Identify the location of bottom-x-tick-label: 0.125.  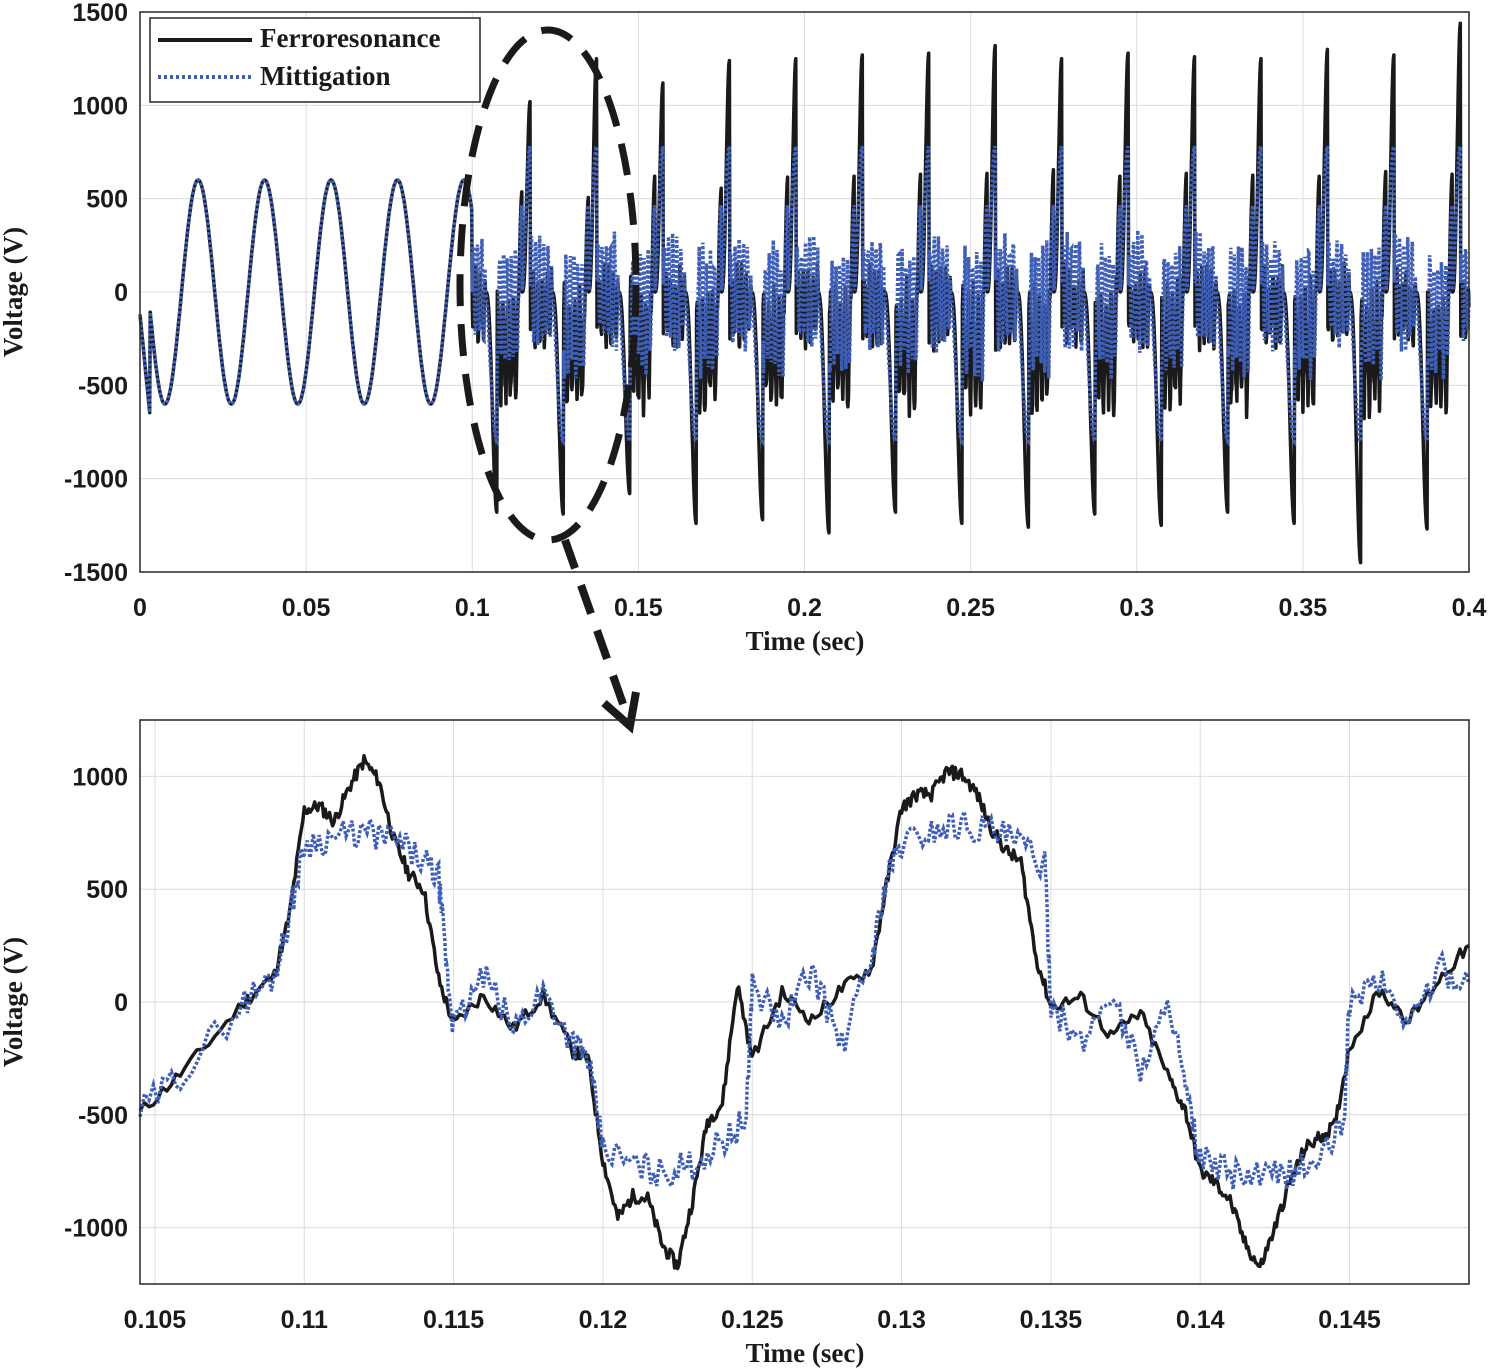
(752, 1320).